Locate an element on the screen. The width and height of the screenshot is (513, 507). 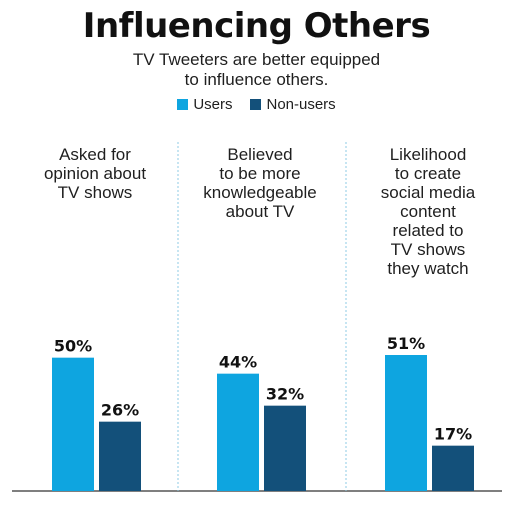
category-label-line: related to is located at coordinates (428, 230).